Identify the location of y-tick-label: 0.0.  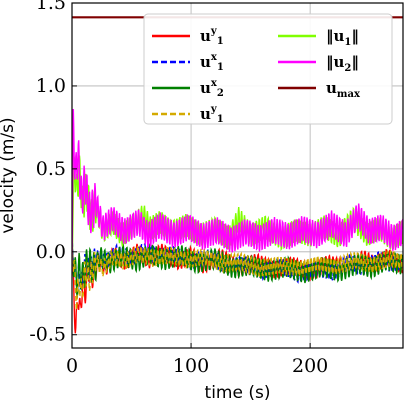
(51, 252).